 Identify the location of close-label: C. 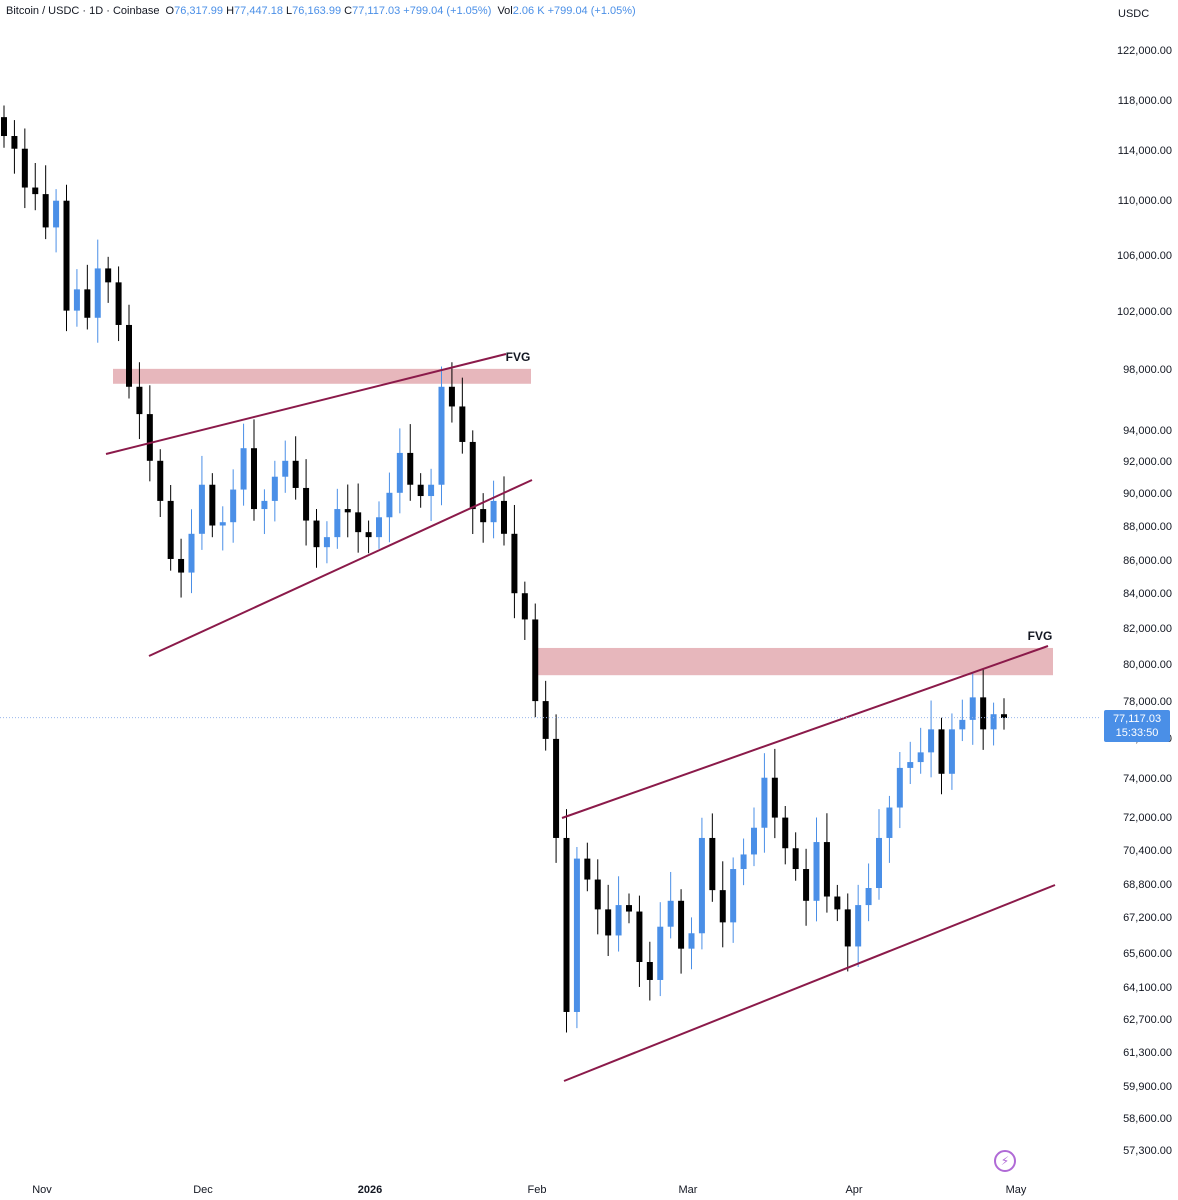
(348, 11).